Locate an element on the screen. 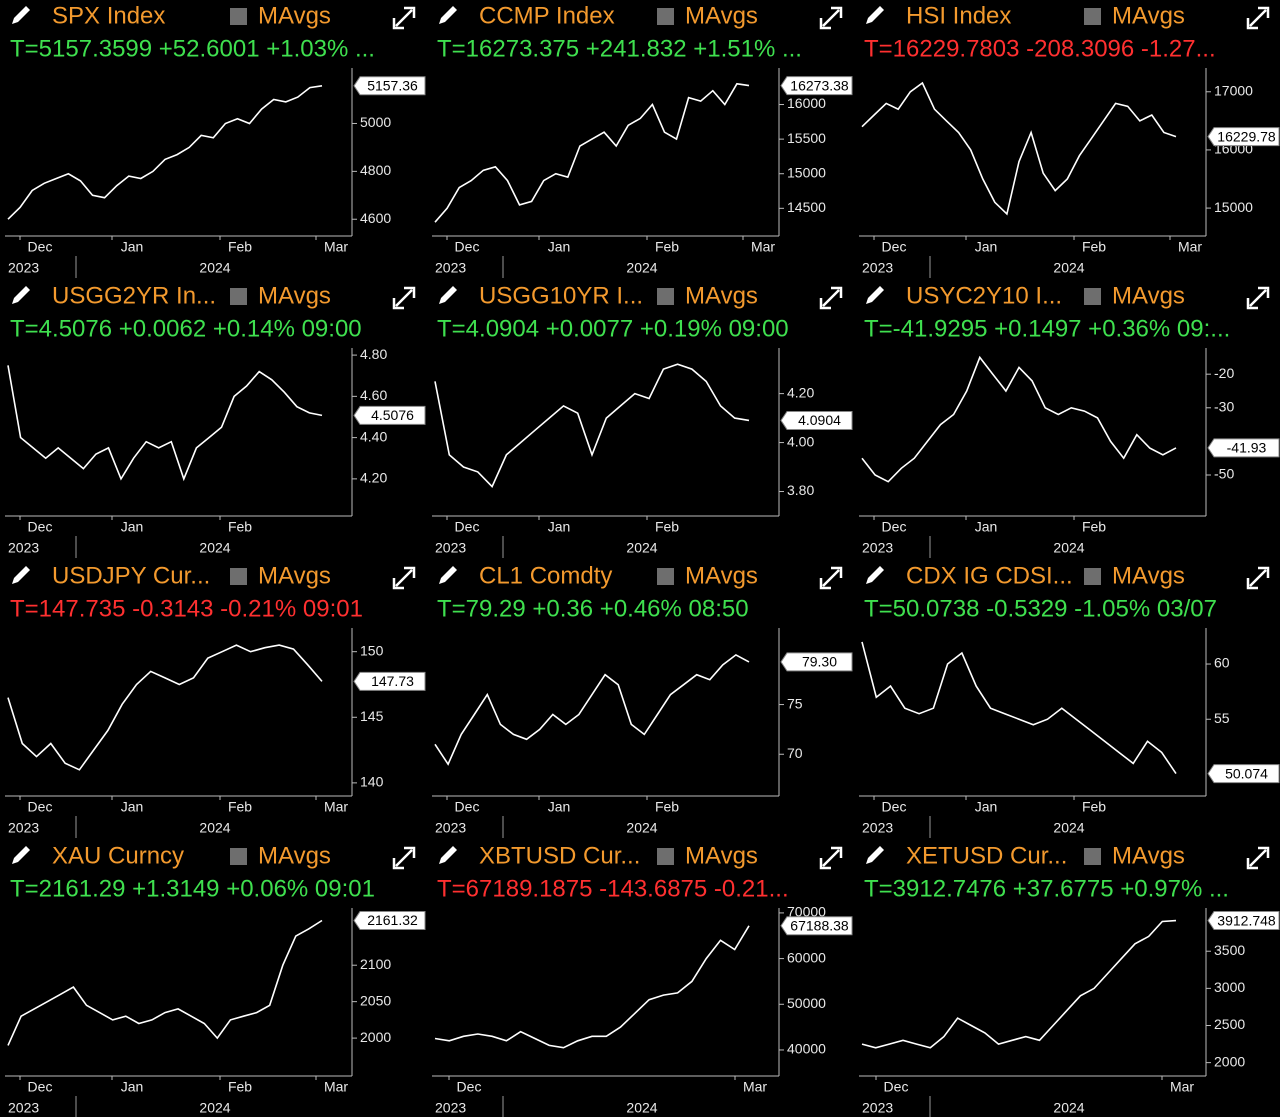 The height and width of the screenshot is (1117, 1280). y-tick-label: -20 is located at coordinates (1224, 373).